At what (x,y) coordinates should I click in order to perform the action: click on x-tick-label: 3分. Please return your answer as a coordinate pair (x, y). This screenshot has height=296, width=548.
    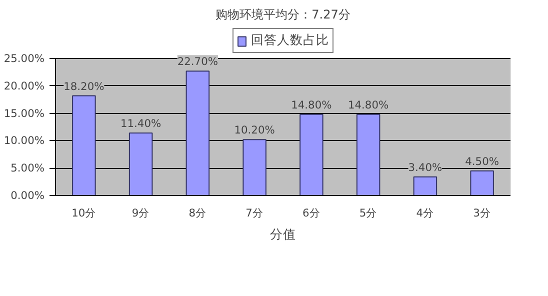
    Looking at the image, I should click on (482, 213).